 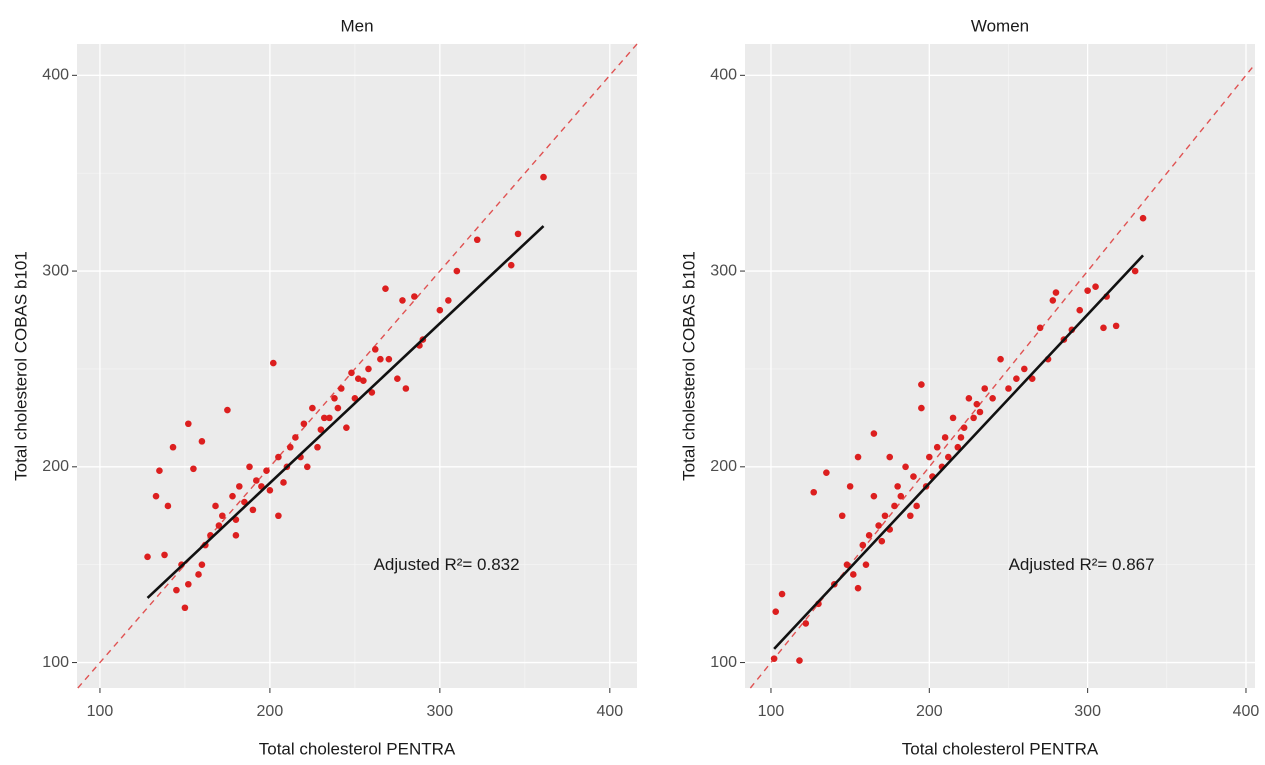 I want to click on y-tick-label: 200, so click(x=55, y=466).